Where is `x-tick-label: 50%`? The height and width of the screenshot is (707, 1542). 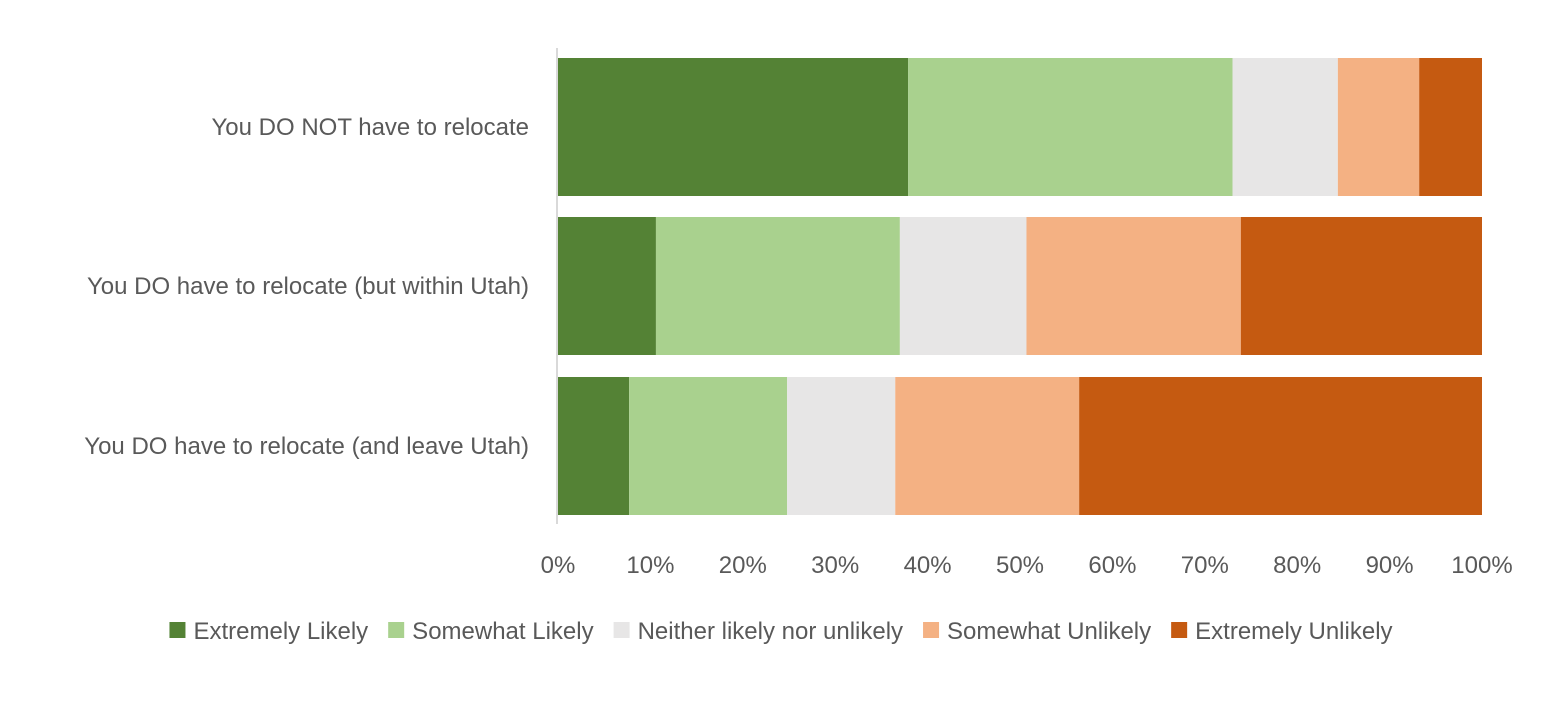
x-tick-label: 50% is located at coordinates (1020, 565).